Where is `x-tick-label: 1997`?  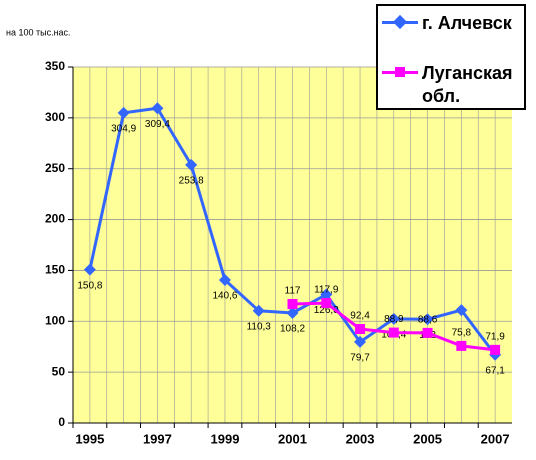 x-tick-label: 1997 is located at coordinates (157, 438).